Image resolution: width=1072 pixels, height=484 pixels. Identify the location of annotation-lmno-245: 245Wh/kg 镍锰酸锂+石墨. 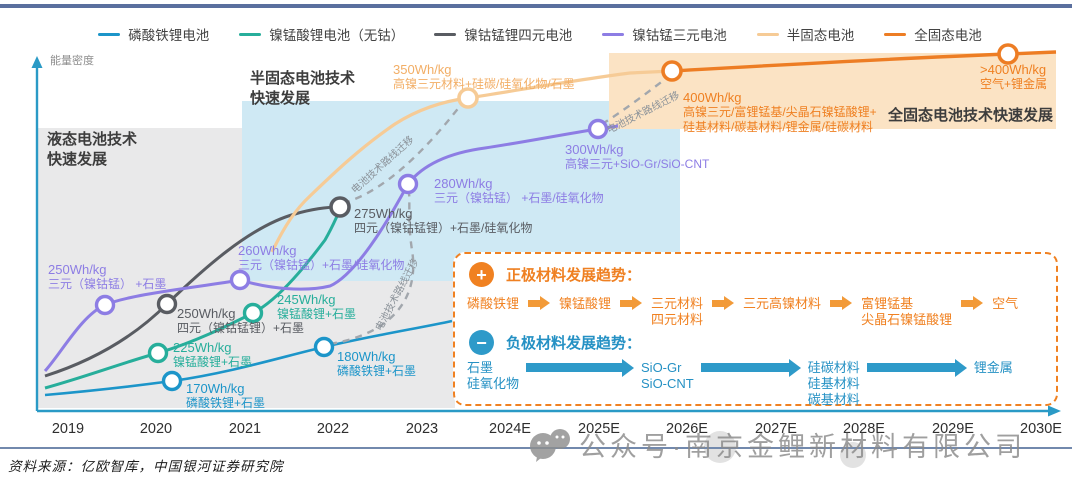
(316, 307).